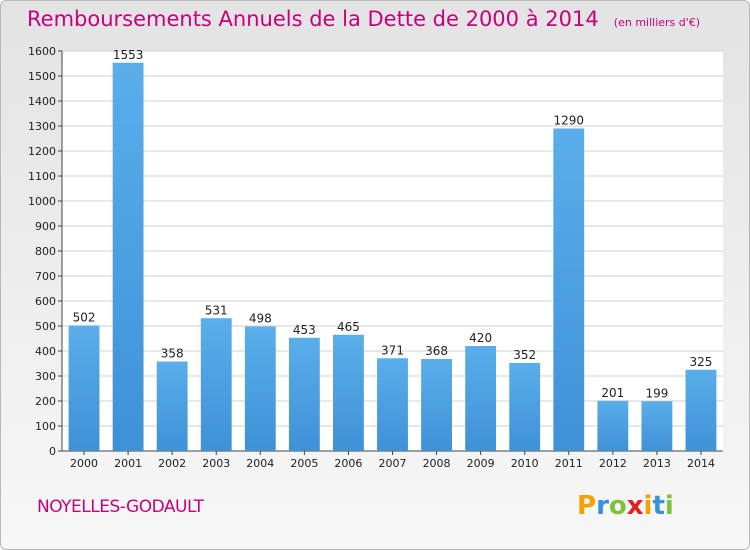 This screenshot has height=550, width=750. I want to click on bar-value-label: 368, so click(436, 351).